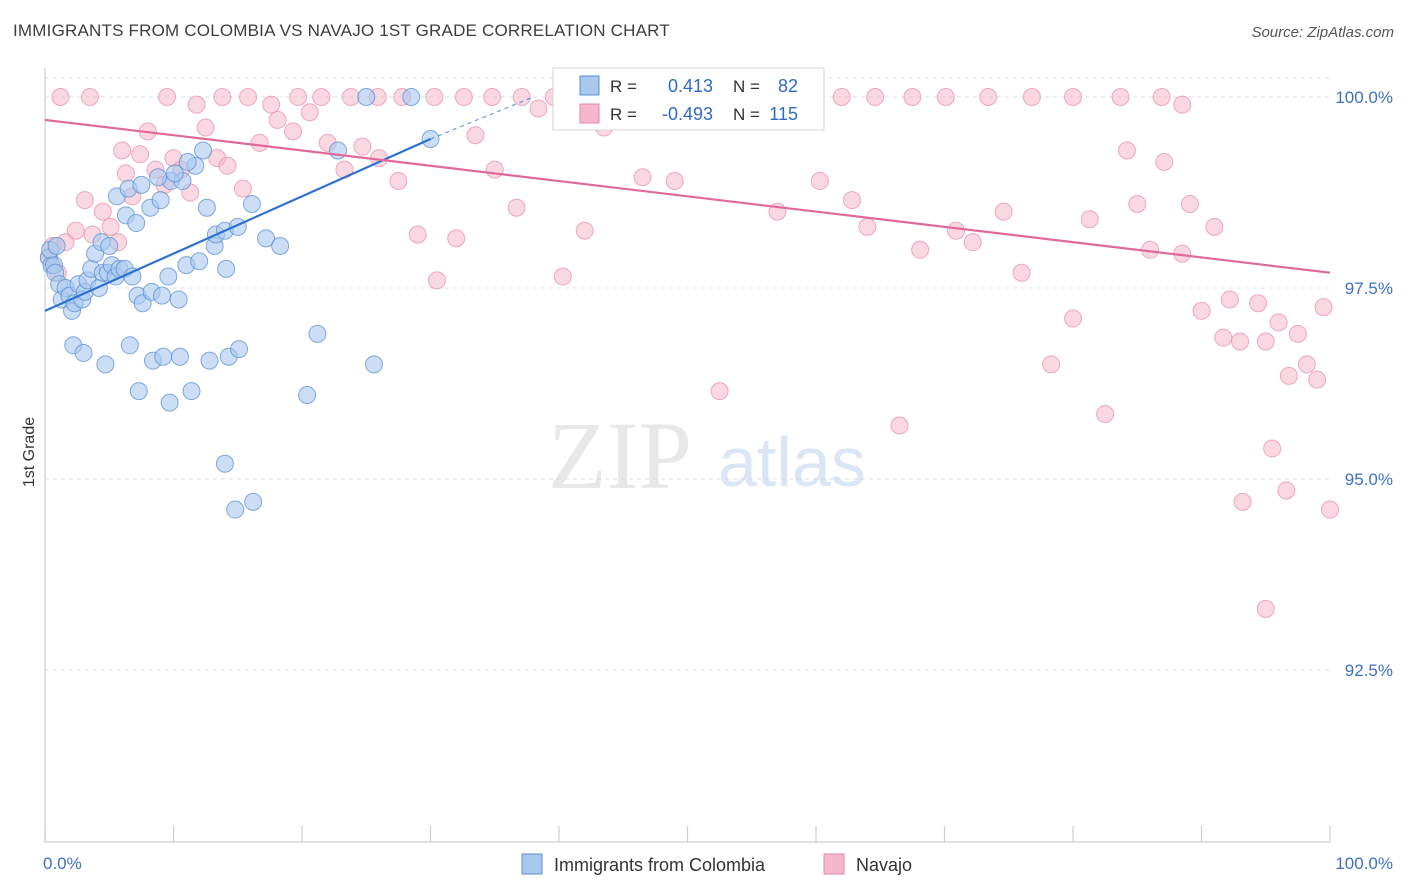  I want to click on watermark-zip: ZIP, so click(620, 455).